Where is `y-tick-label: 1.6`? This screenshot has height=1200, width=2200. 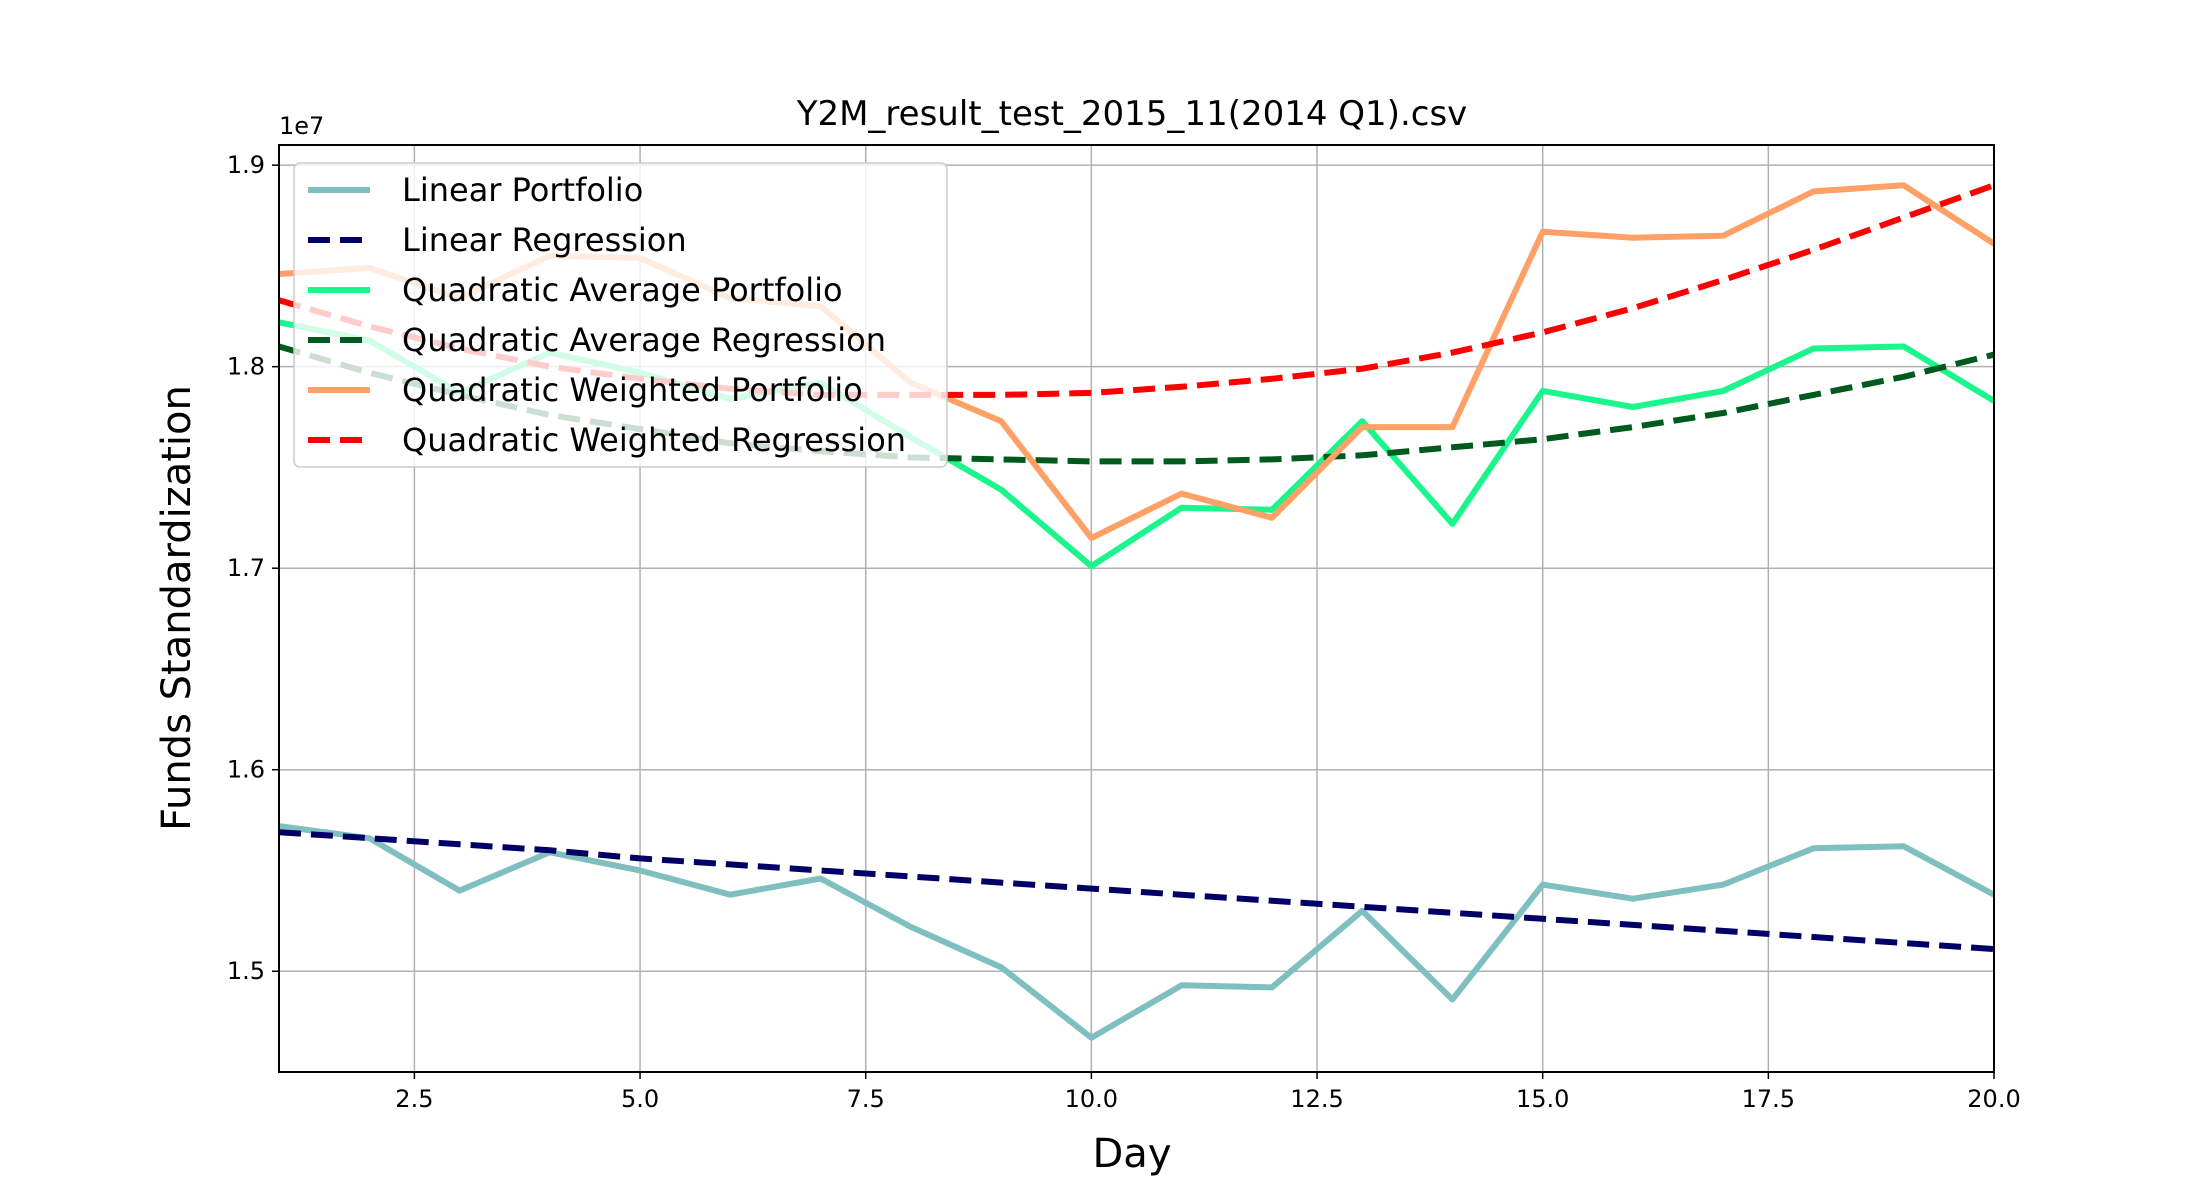 y-tick-label: 1.6 is located at coordinates (246, 770).